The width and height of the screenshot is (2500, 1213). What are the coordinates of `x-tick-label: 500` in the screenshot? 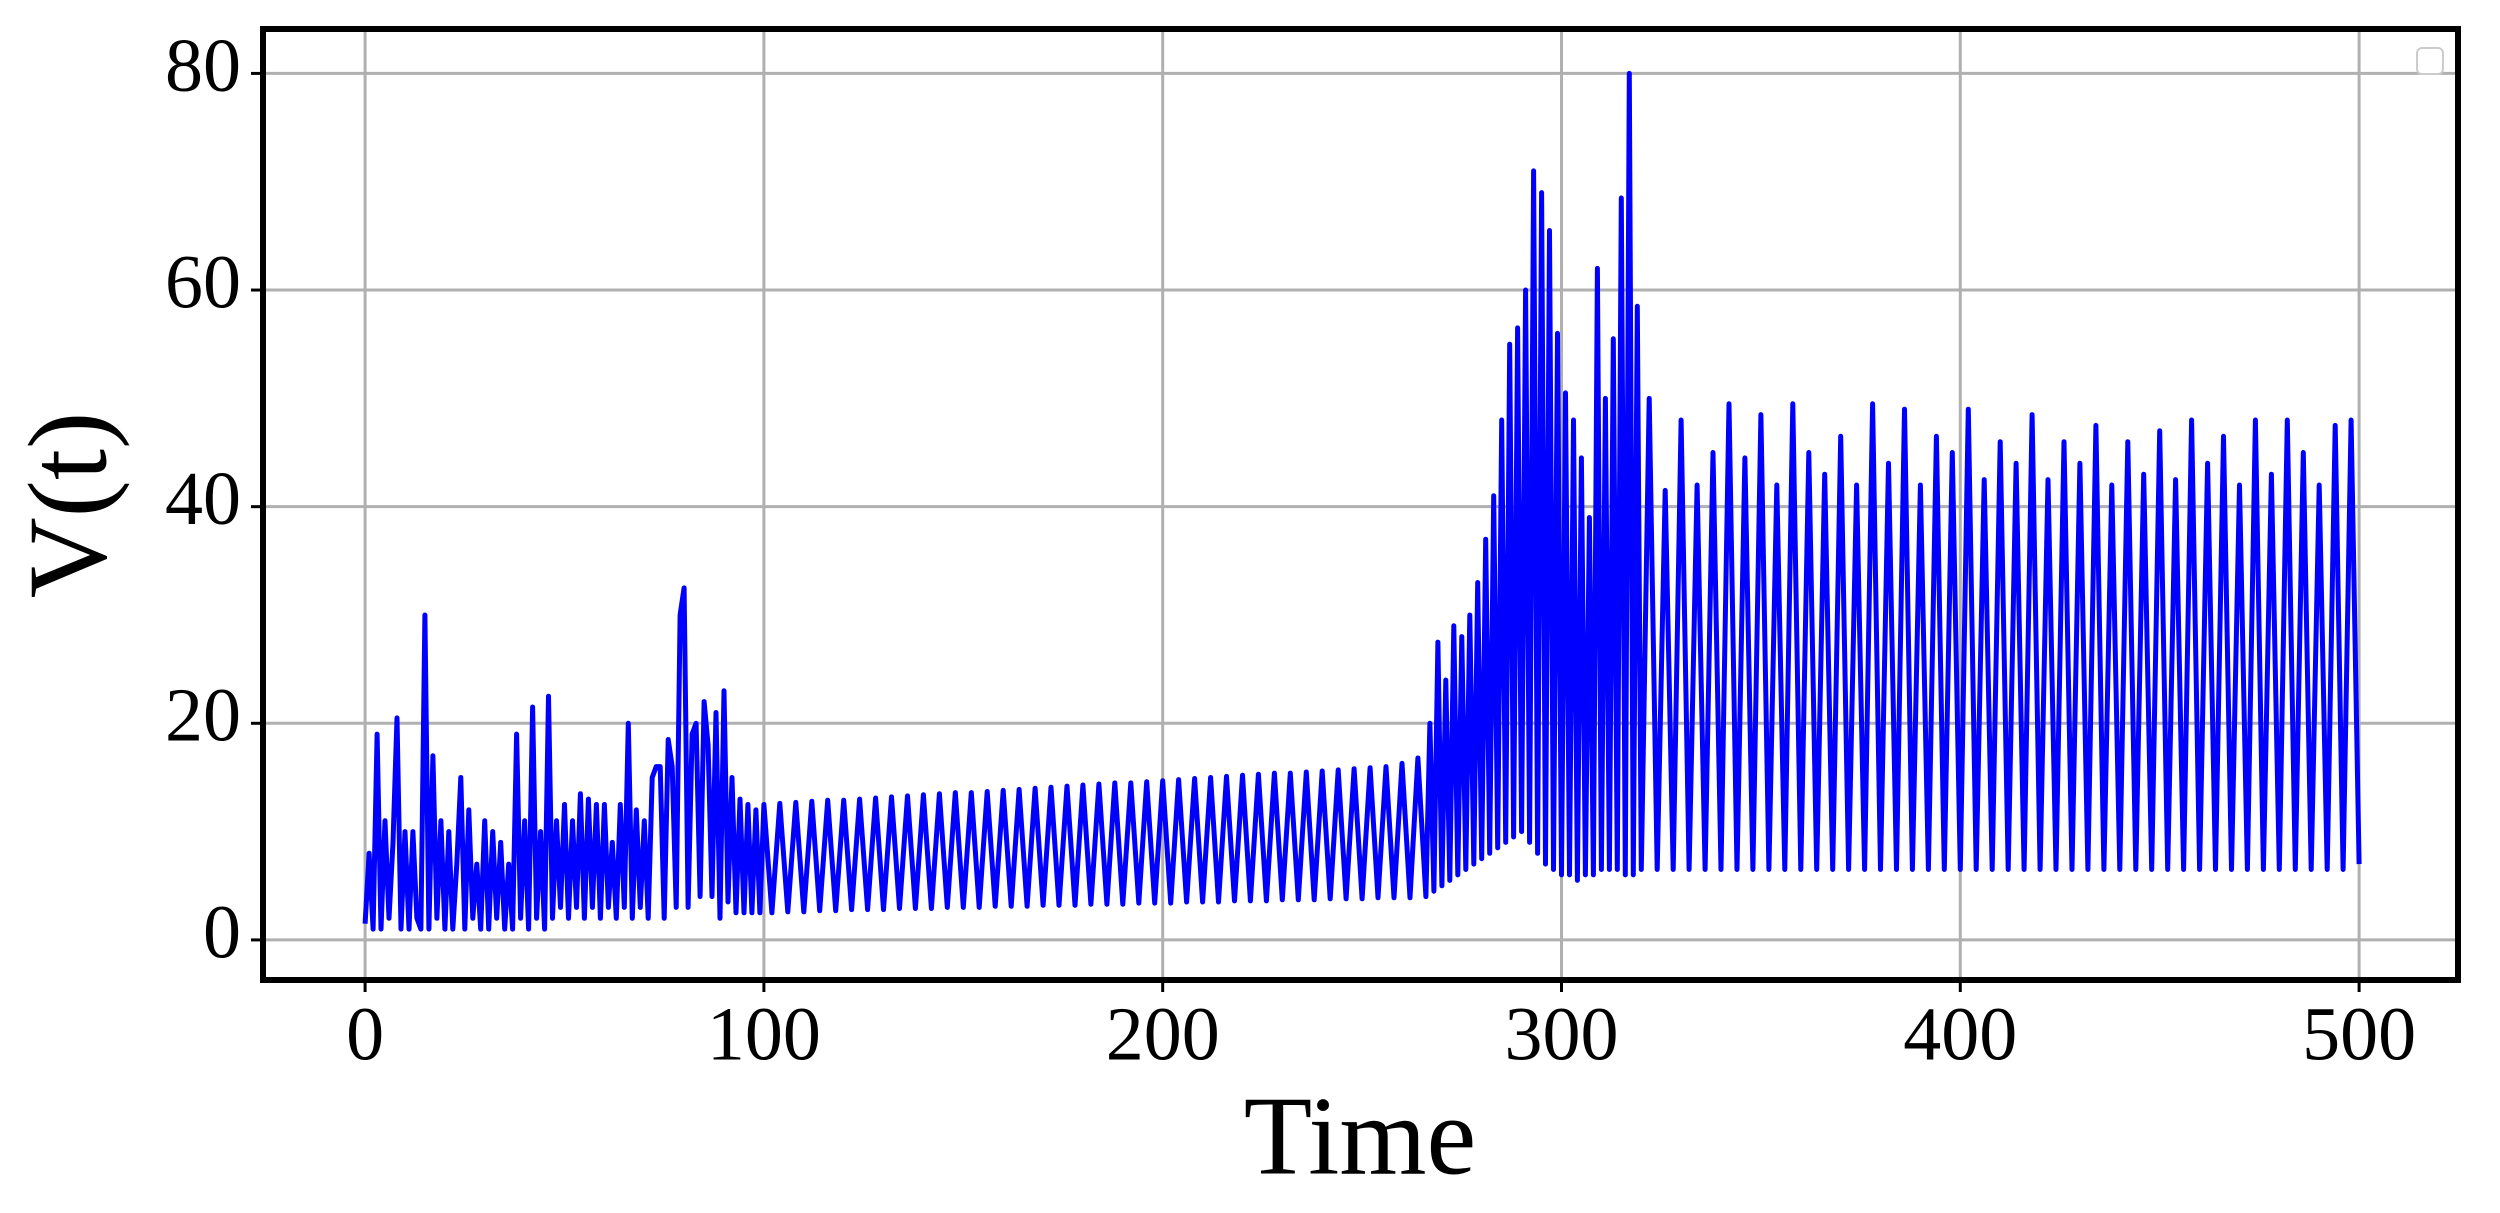 It's located at (2359, 1034).